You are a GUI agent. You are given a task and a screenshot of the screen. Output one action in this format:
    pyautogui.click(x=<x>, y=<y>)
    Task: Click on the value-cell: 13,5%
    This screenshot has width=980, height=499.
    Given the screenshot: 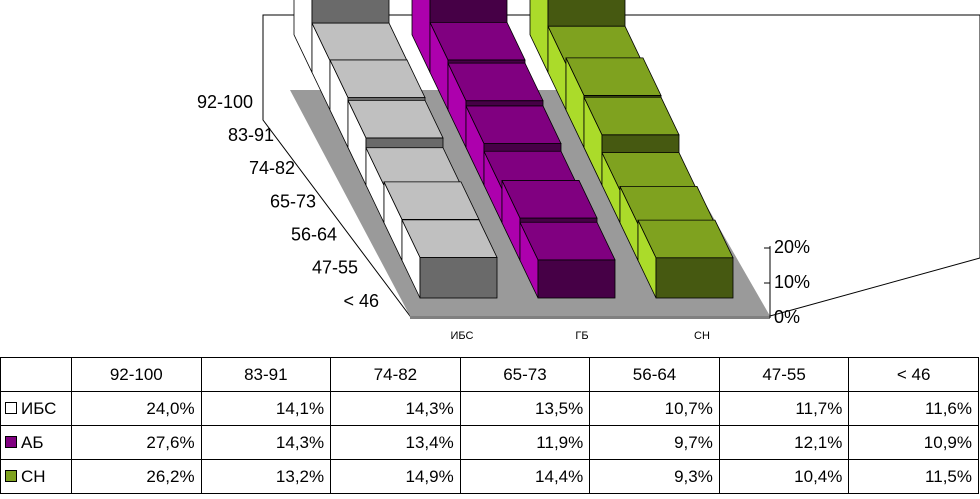 What is the action you would take?
    pyautogui.click(x=525, y=408)
    